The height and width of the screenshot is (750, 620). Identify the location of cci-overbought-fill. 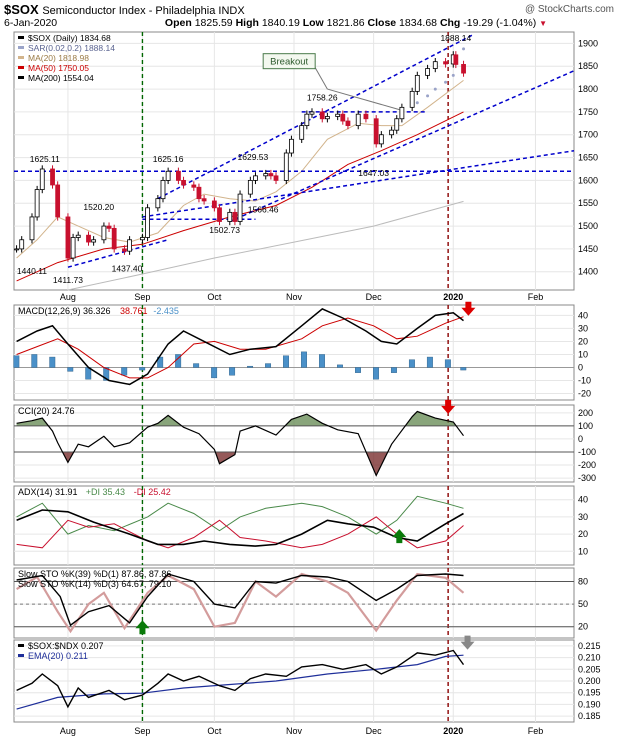
(240, 418).